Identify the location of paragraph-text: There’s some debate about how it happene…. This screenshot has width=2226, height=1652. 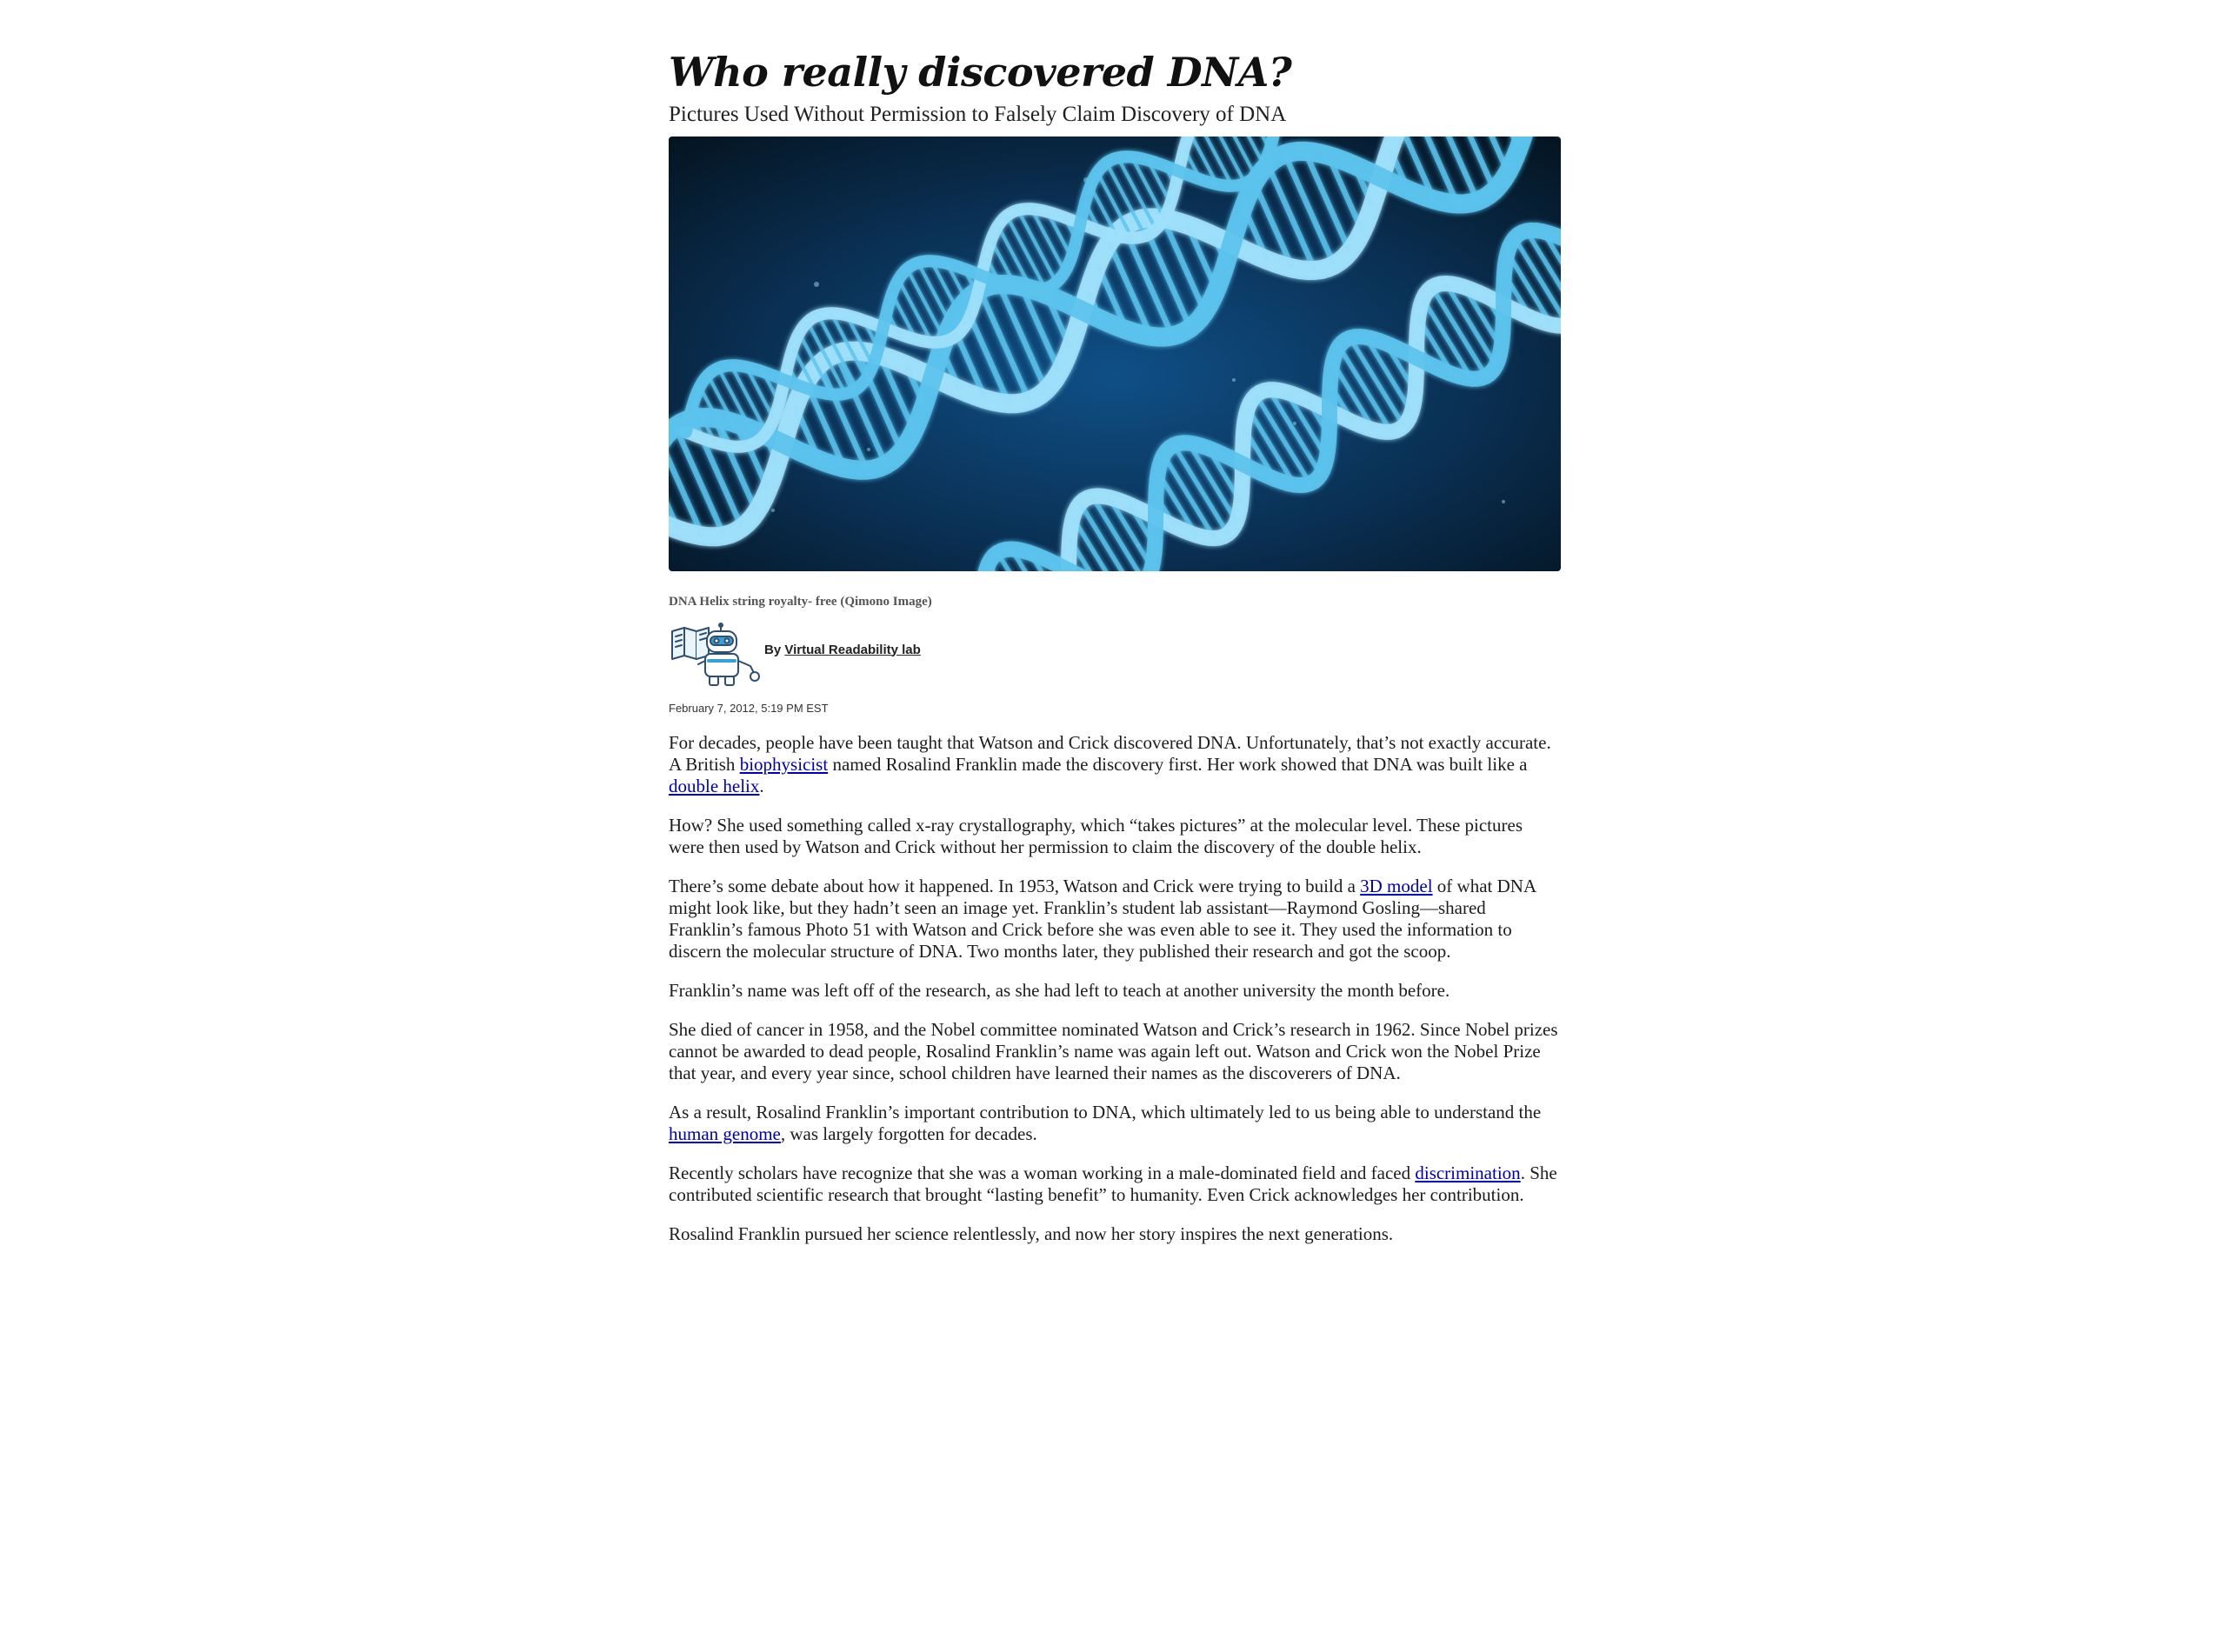
(1014, 886).